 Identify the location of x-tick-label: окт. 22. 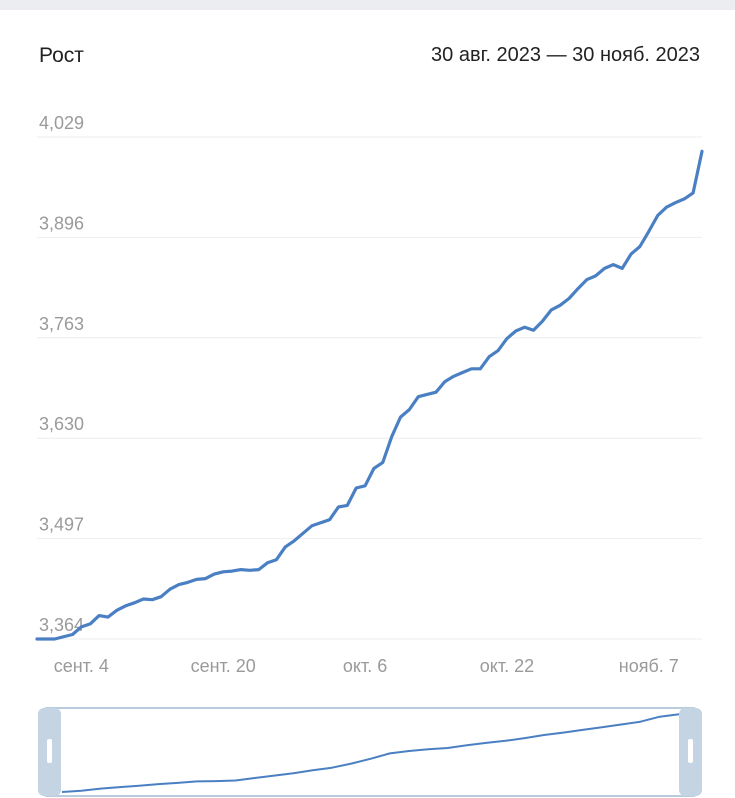
(507, 666).